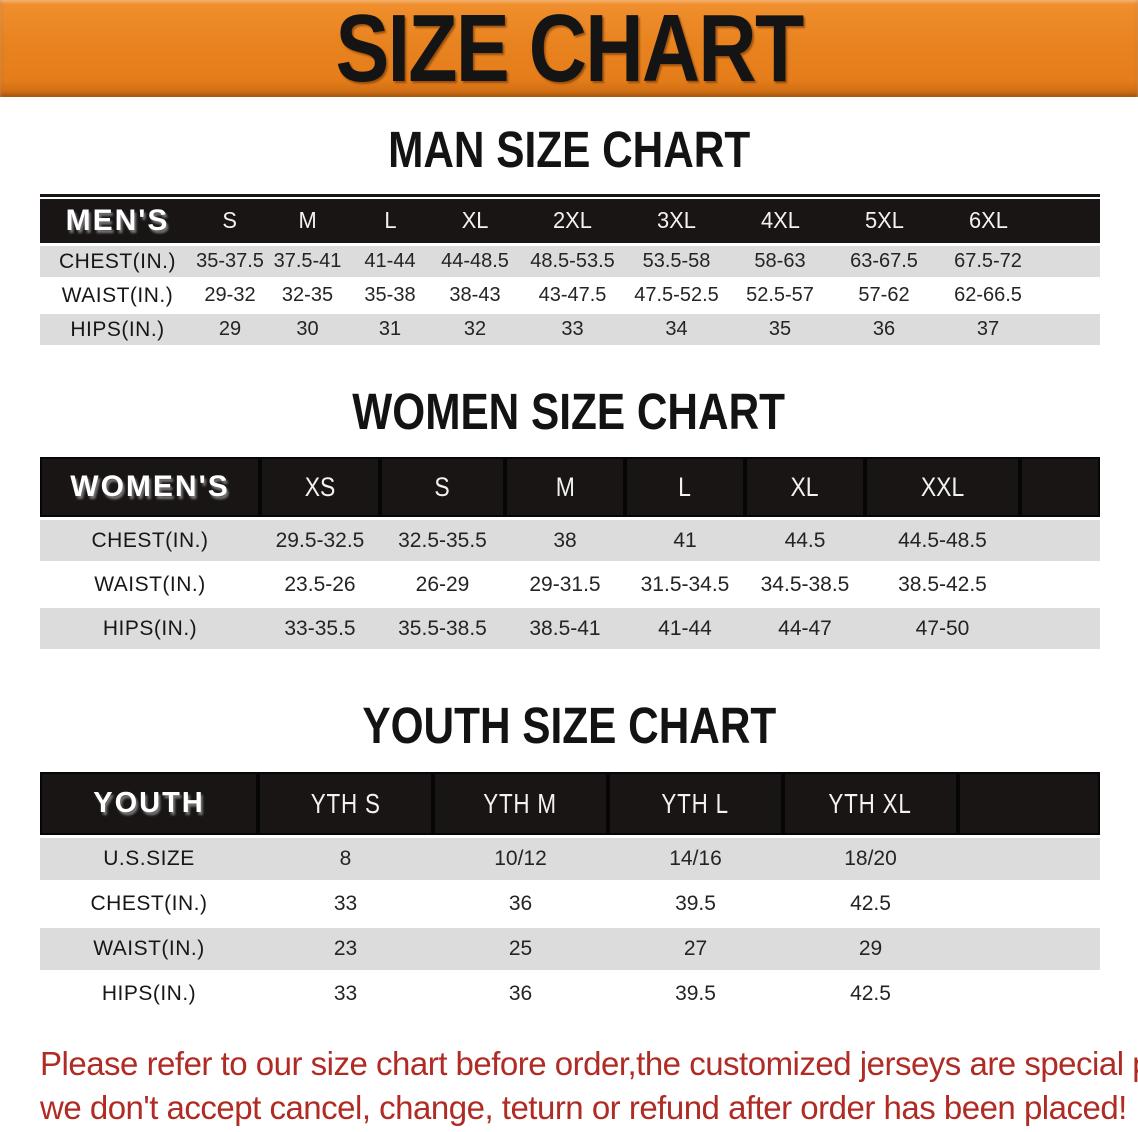 The image size is (1138, 1132). What do you see at coordinates (695, 994) in the screenshot?
I see `youth-size-value: 39.5` at bounding box center [695, 994].